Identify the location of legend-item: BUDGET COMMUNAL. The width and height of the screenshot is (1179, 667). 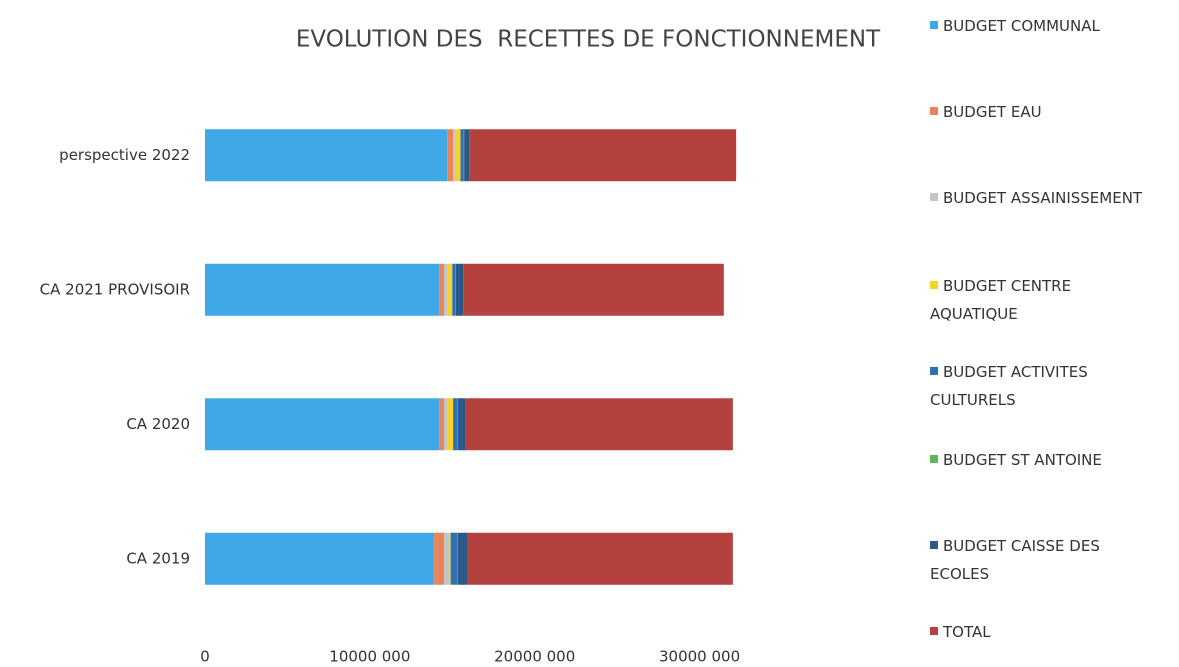
(1050, 26).